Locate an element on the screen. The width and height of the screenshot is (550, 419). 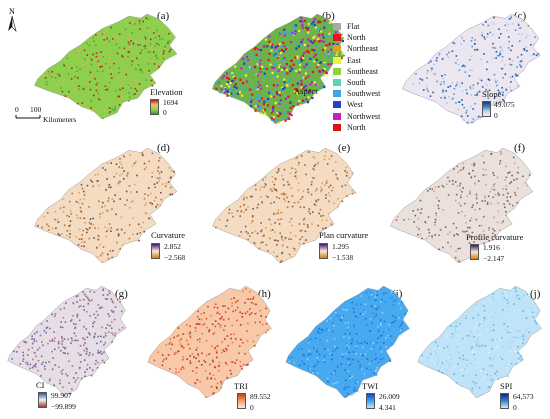
scale-zero-label: 0 is located at coordinates (17, 109).